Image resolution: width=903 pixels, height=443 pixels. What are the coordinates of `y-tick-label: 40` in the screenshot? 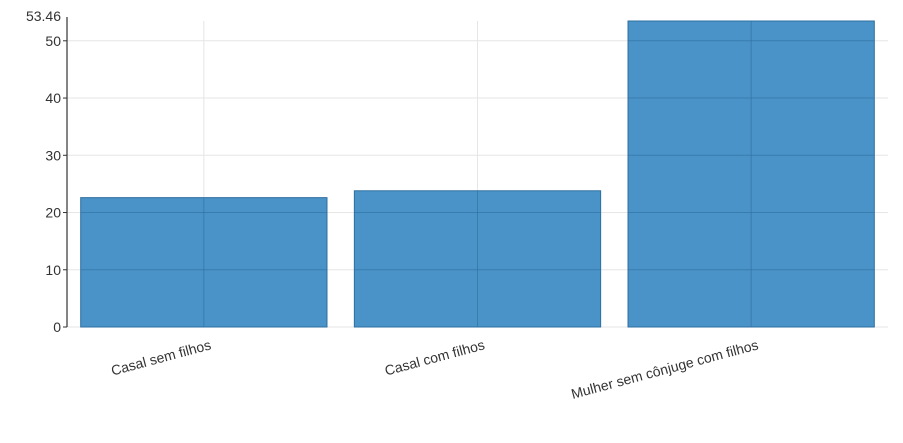 It's located at (53, 98).